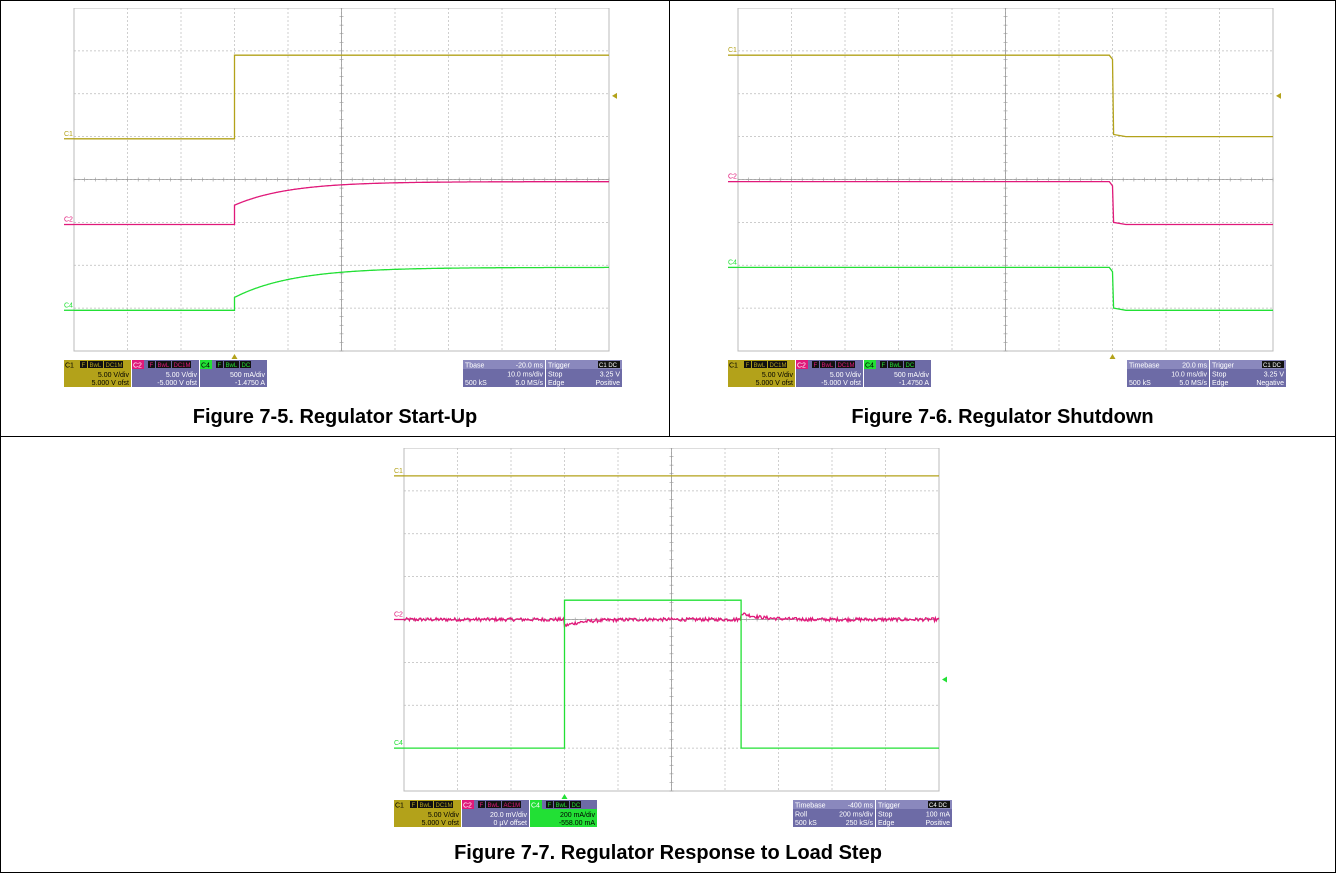 The image size is (1336, 873). I want to click on svg-text: -20.0 ms, so click(530, 366).